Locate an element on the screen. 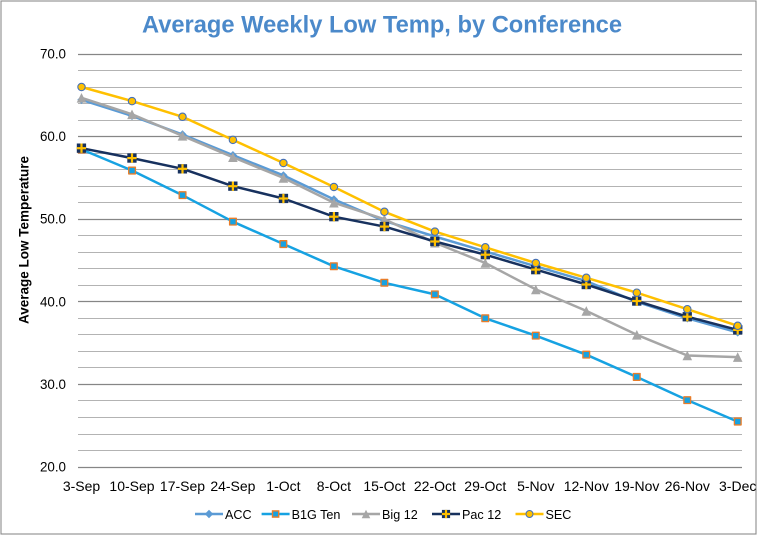  svg-text: 29-Oct is located at coordinates (485, 486).